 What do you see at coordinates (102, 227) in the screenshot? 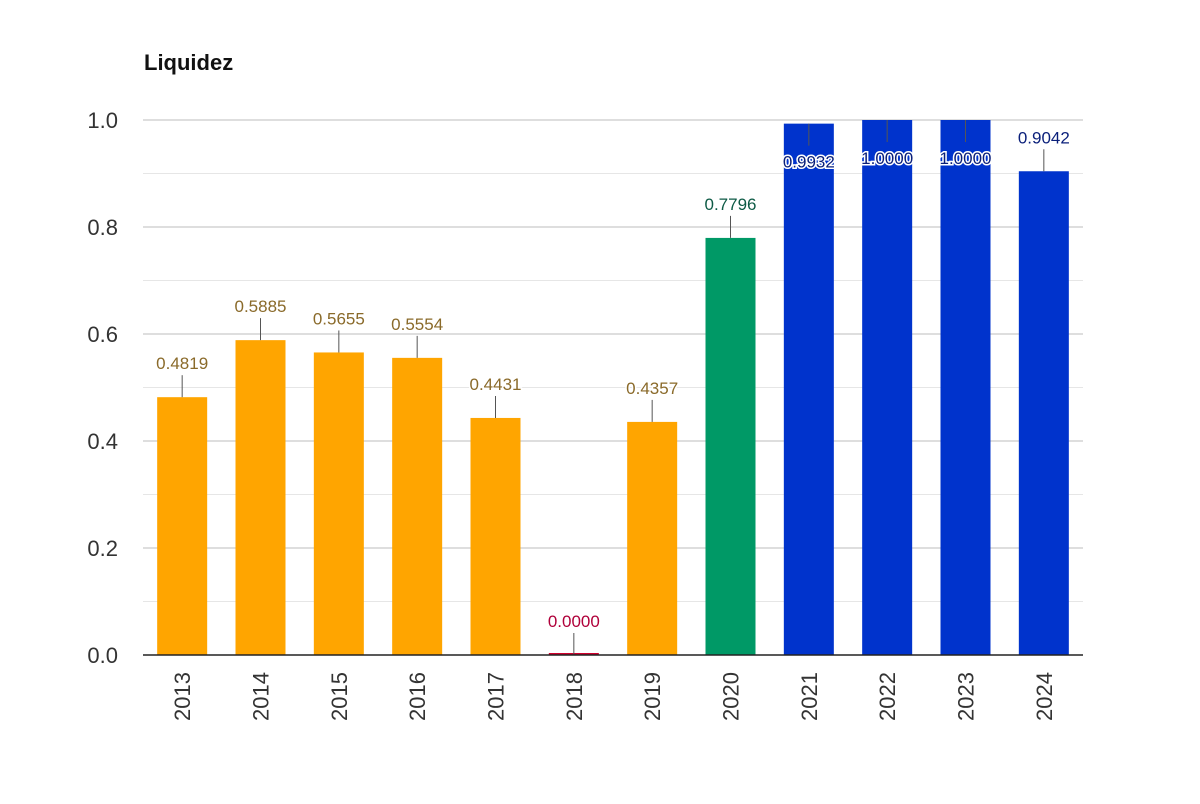
I see `y-tick-label: 0.8` at bounding box center [102, 227].